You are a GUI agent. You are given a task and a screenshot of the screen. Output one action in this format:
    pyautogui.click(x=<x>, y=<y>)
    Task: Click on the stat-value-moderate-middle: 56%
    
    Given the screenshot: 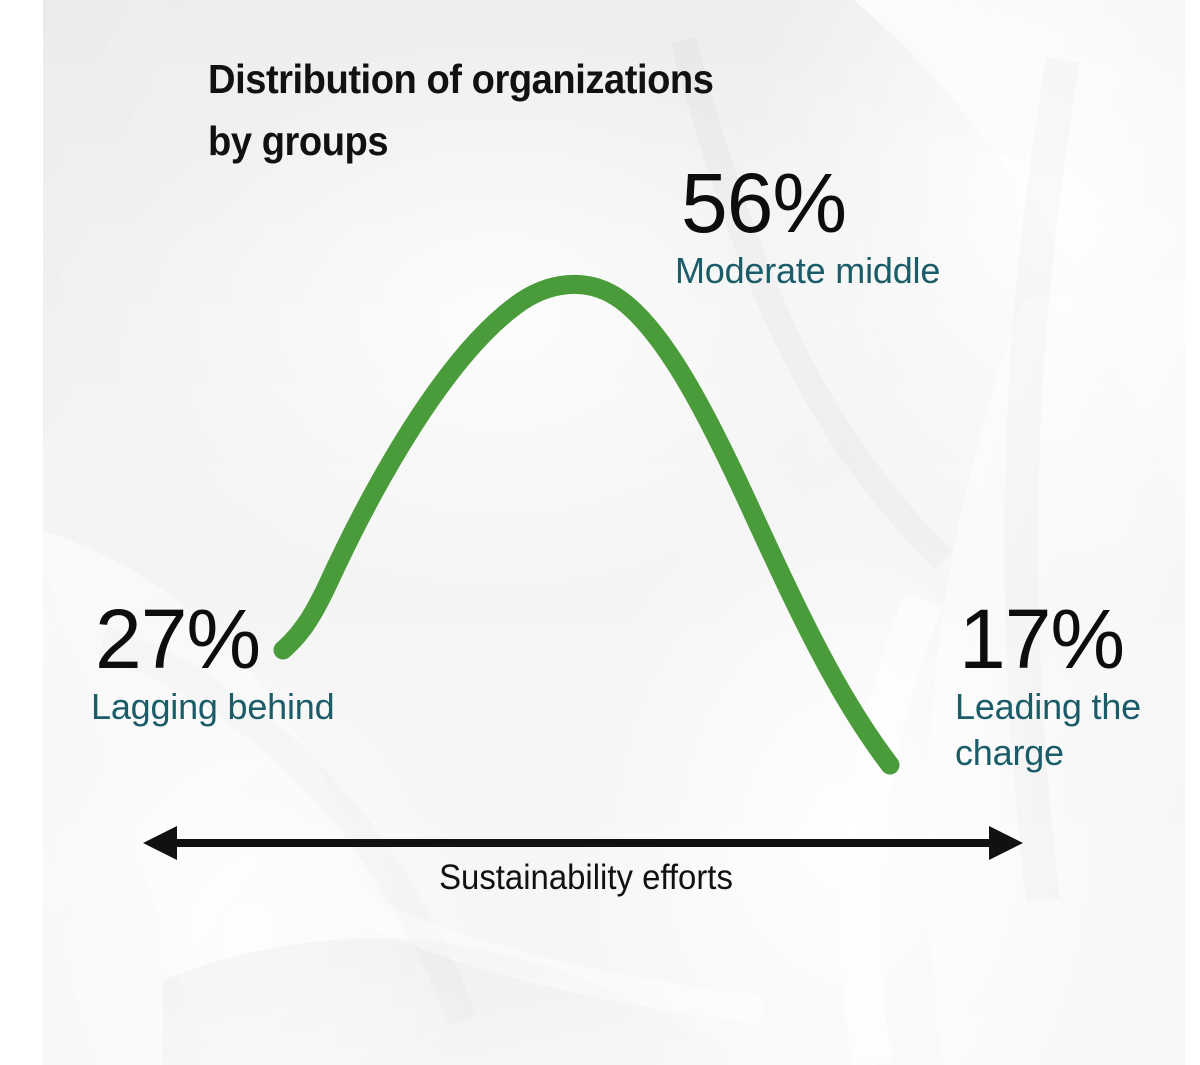 What is the action you would take?
    pyautogui.click(x=764, y=203)
    